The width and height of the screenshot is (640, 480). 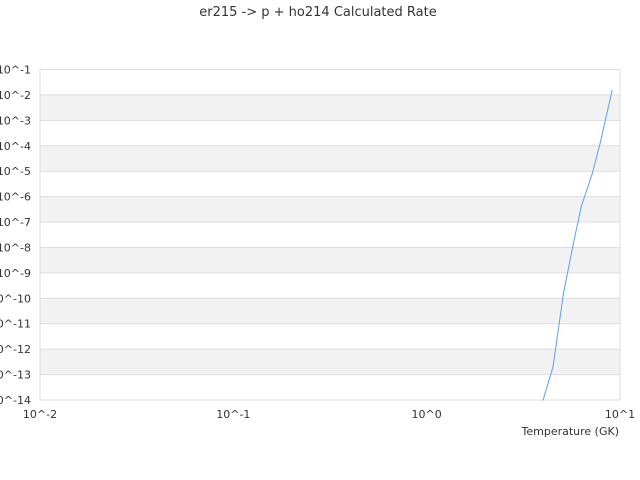 I want to click on y-tick-label: 10^-12, so click(x=15, y=349).